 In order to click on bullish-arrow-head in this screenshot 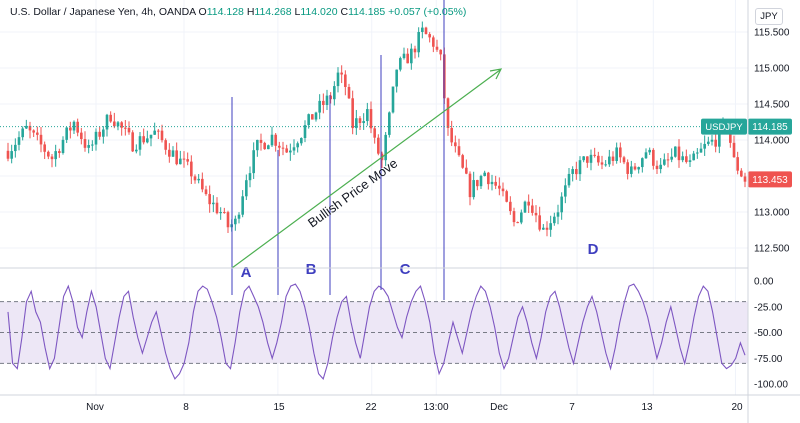, I will do `click(496, 74)`.